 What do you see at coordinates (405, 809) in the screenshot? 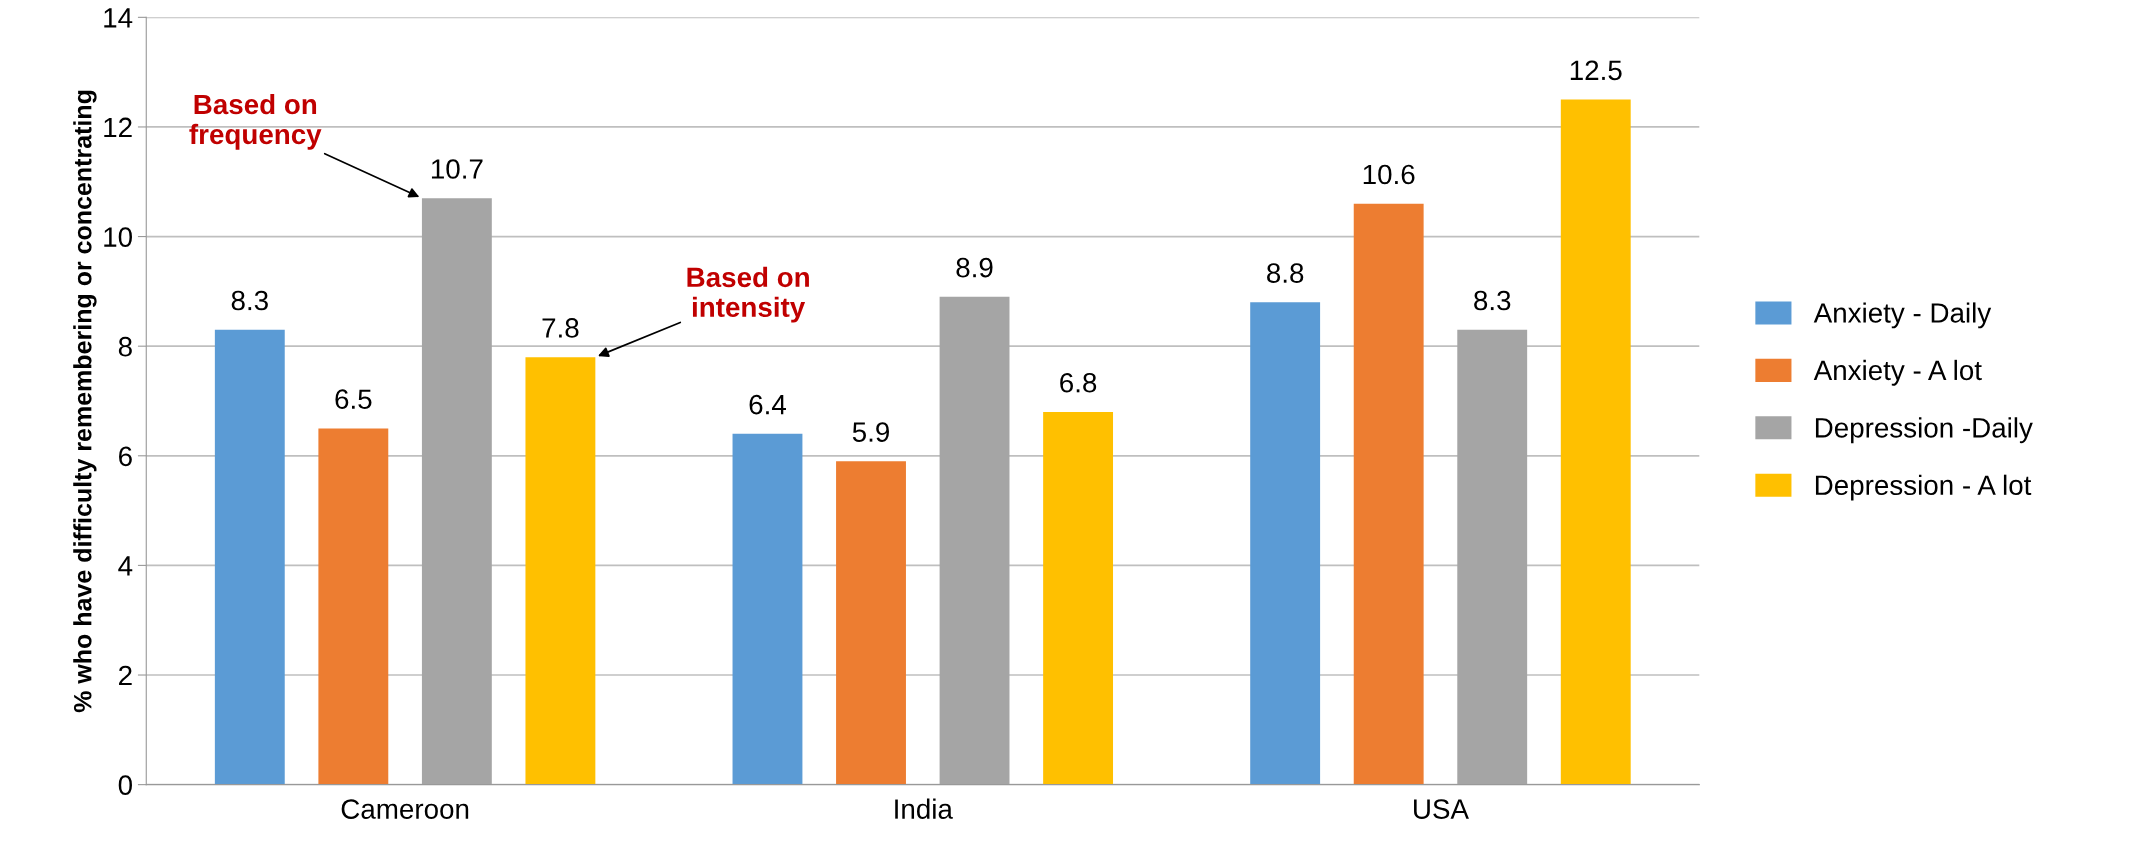
I see `x-tick-label: Cameroon` at bounding box center [405, 809].